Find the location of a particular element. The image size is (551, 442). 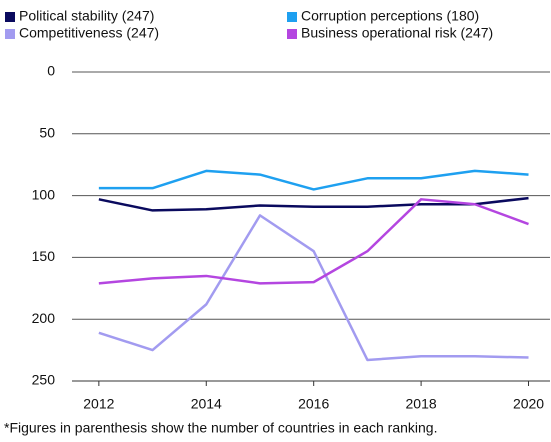

x-tick-label: 2016 is located at coordinates (313, 404).